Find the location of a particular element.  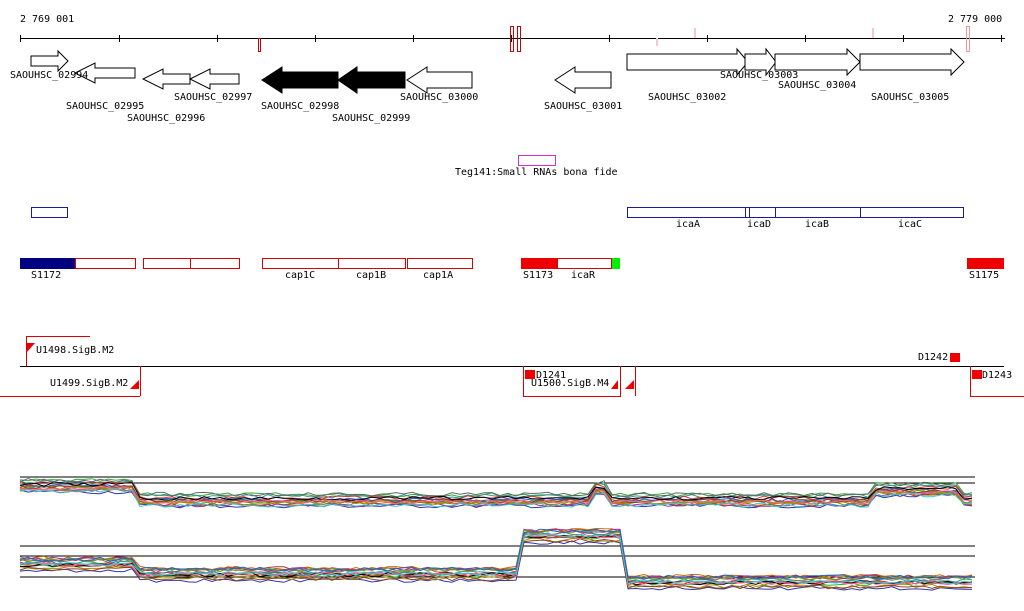

promoter-axis is located at coordinates (512, 366).